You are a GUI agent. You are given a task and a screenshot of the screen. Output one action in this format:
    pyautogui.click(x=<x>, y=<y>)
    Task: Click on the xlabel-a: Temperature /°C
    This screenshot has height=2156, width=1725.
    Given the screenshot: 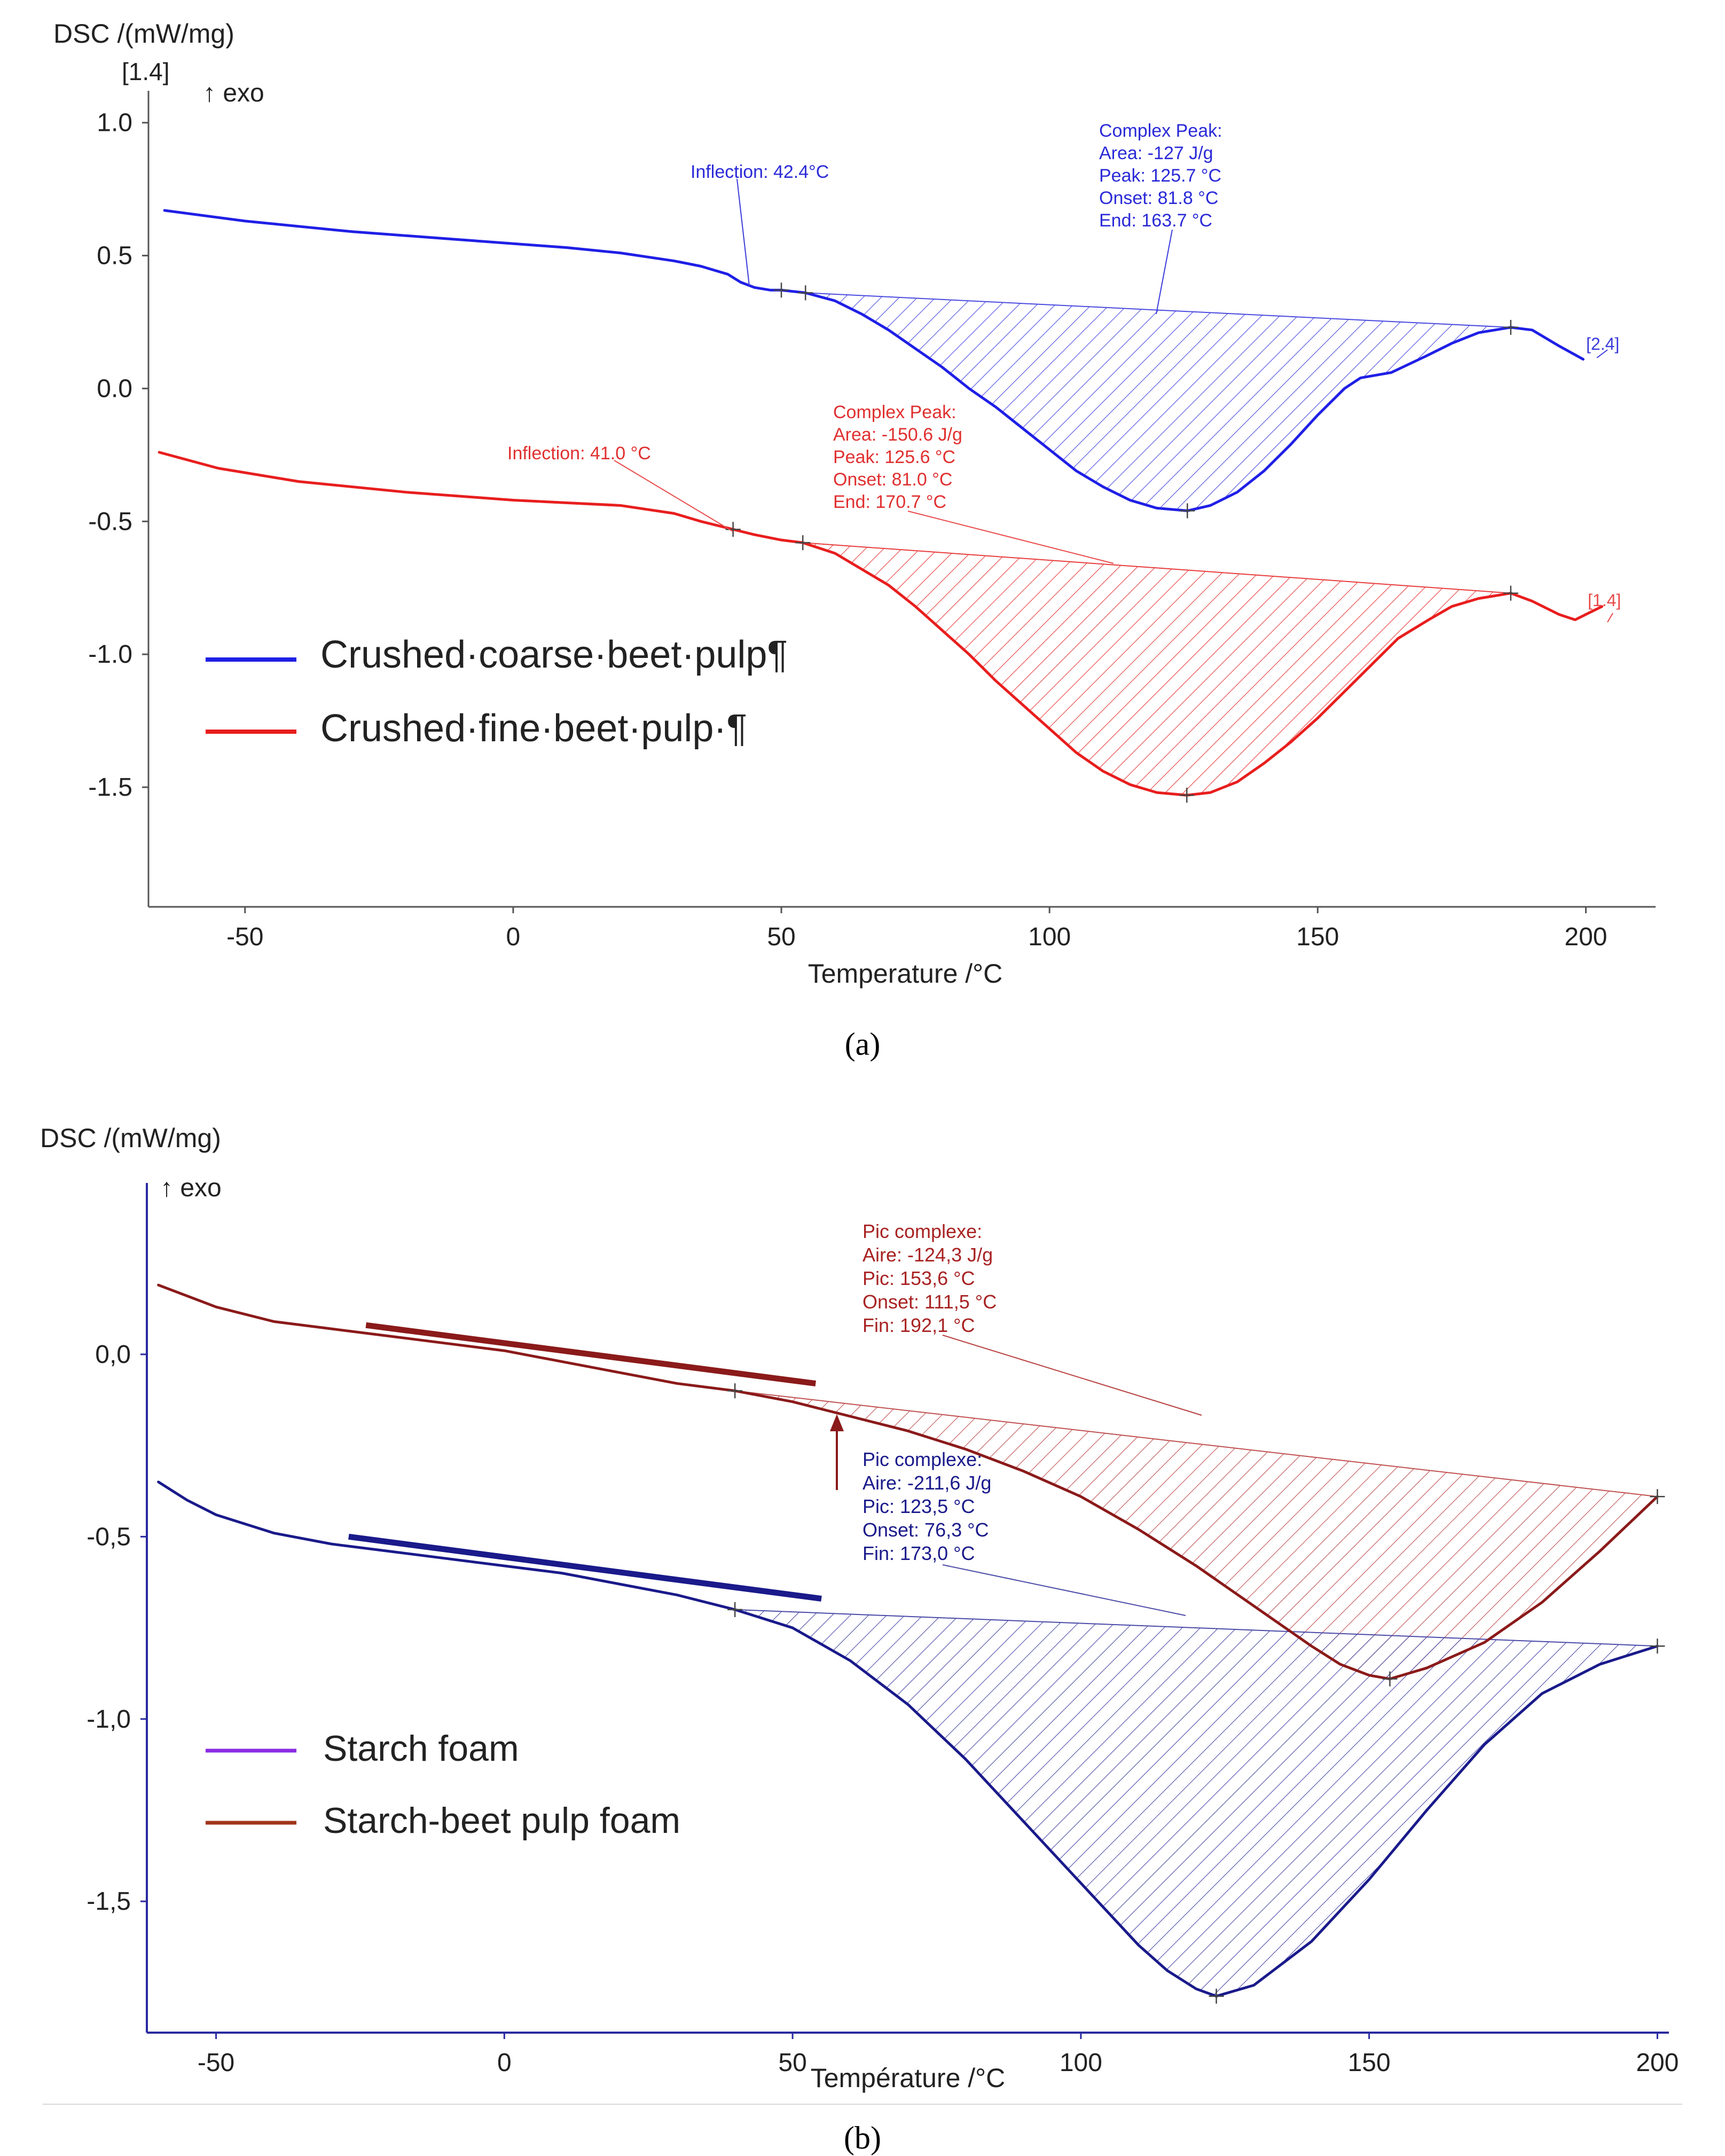 What is the action you would take?
    pyautogui.click(x=905, y=974)
    